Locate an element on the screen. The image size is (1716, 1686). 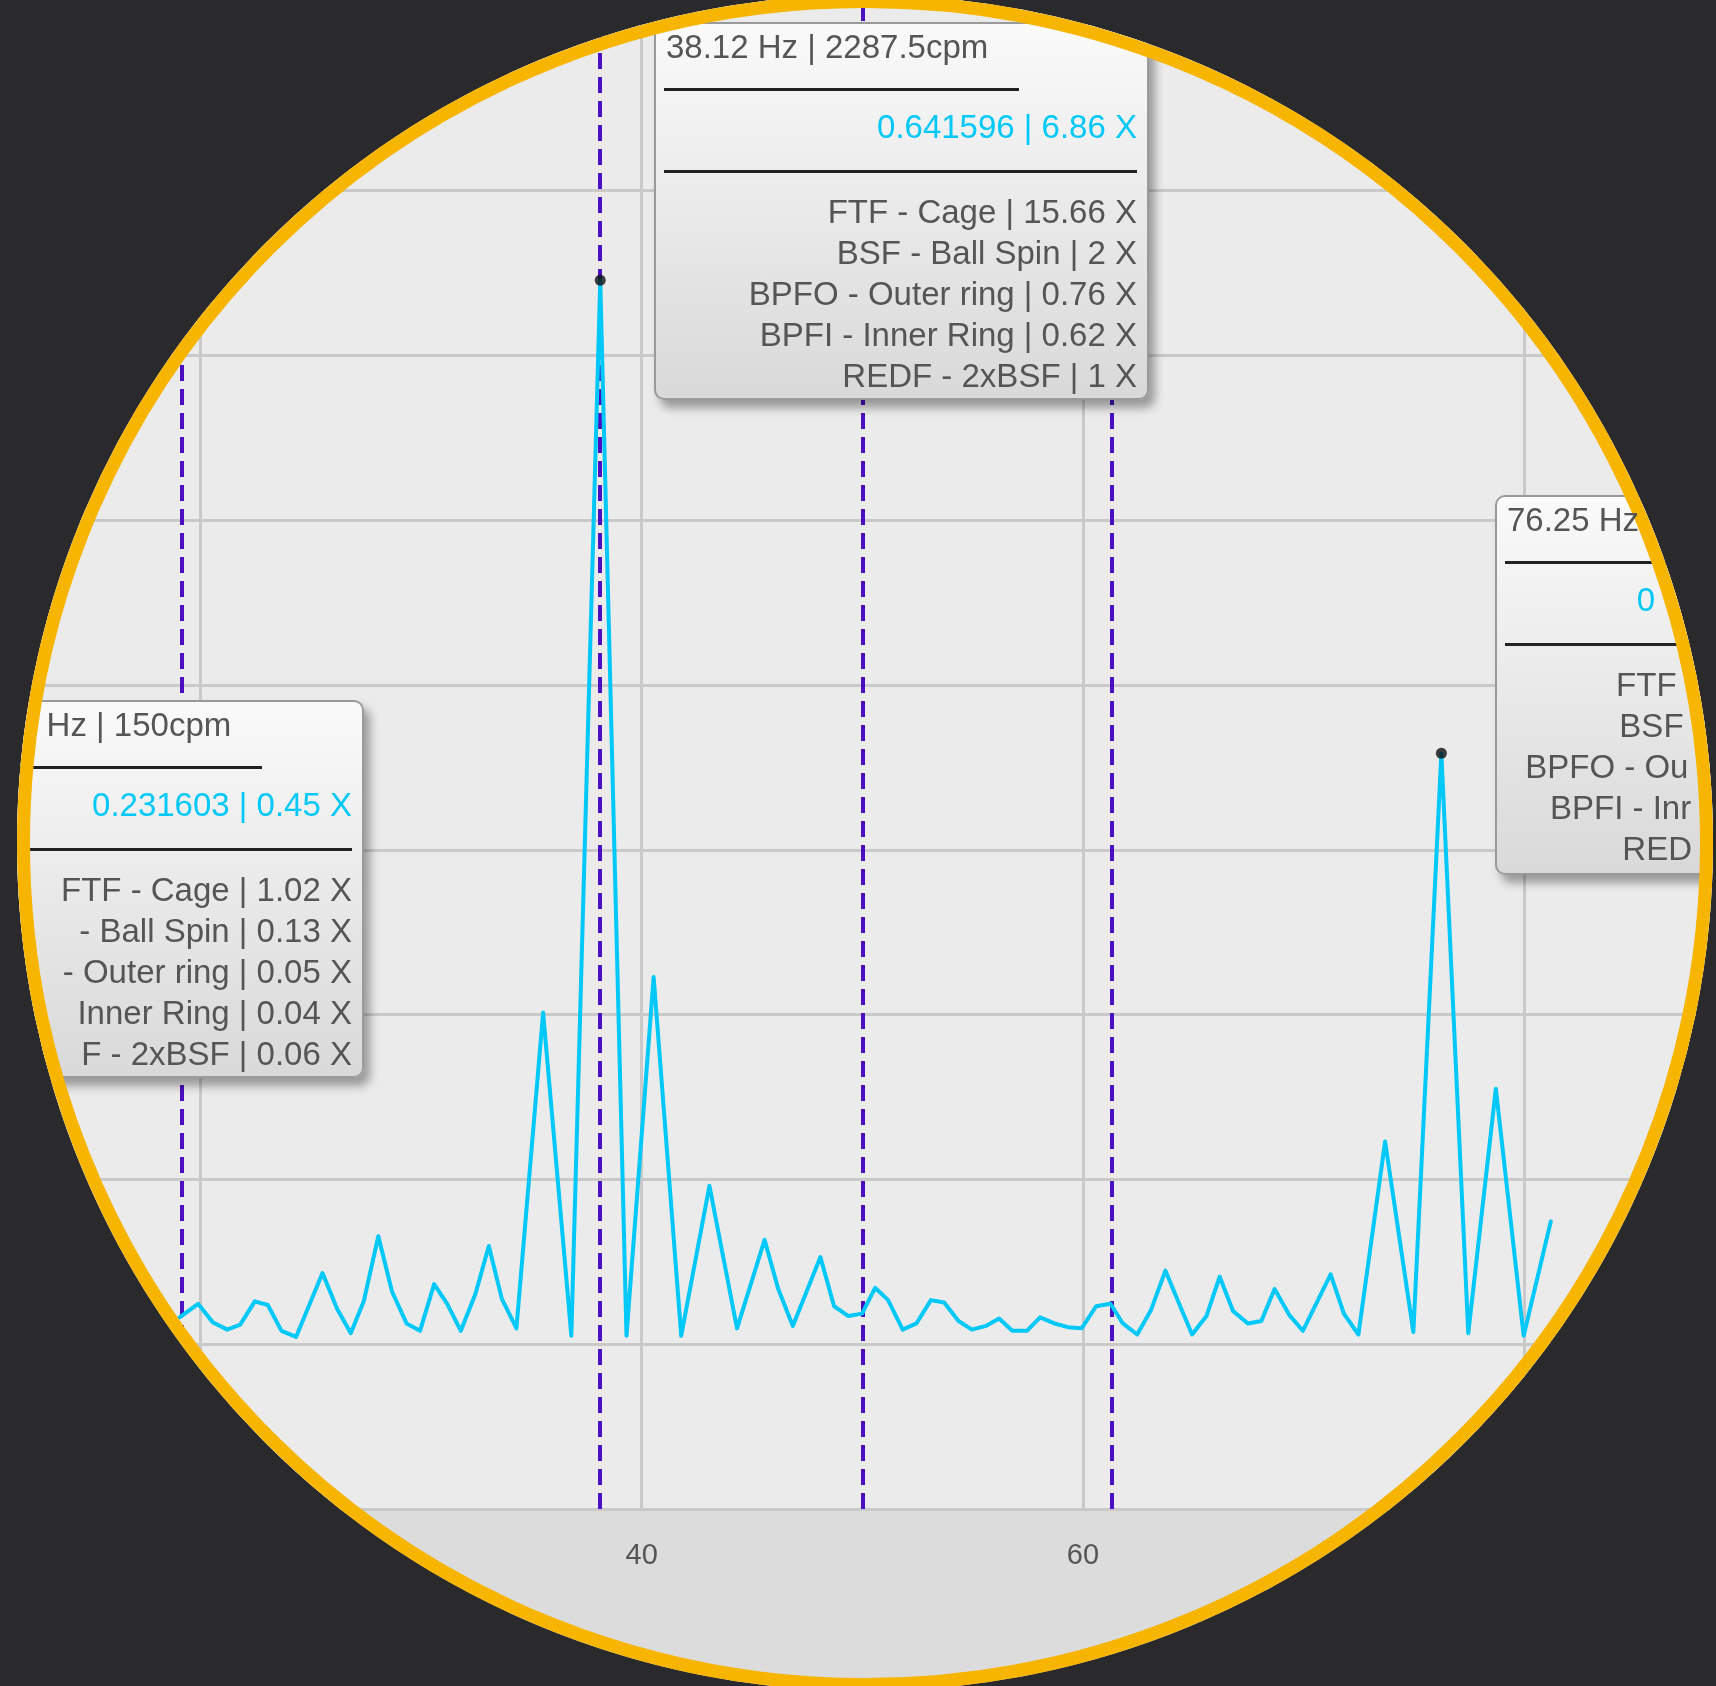
text: BSF - Ball Spin | 2 X is located at coordinates (986, 253).